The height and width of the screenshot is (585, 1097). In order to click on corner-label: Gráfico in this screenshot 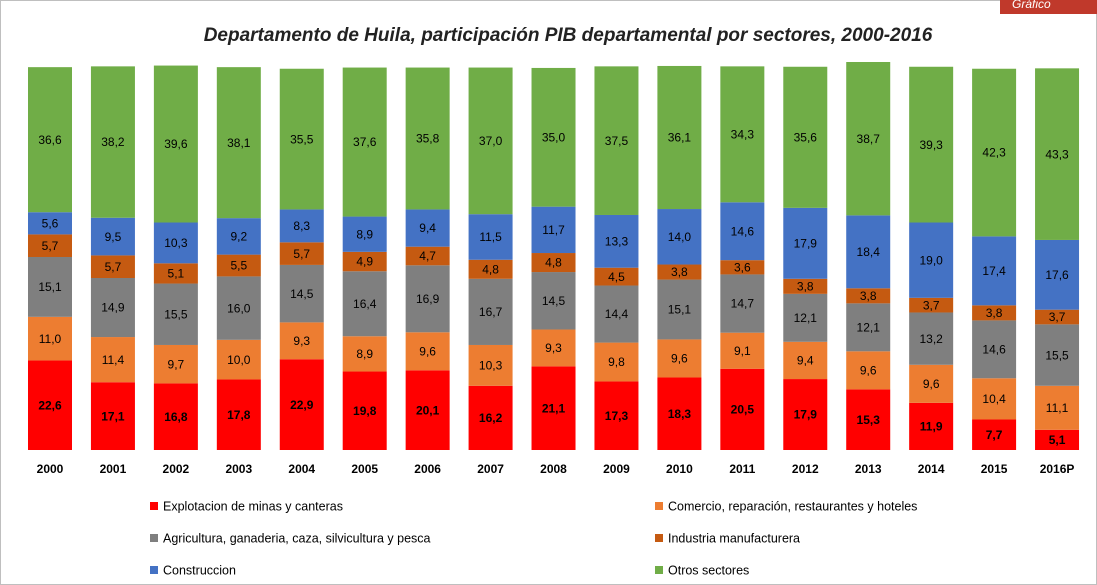, I will do `click(1031, 5)`.